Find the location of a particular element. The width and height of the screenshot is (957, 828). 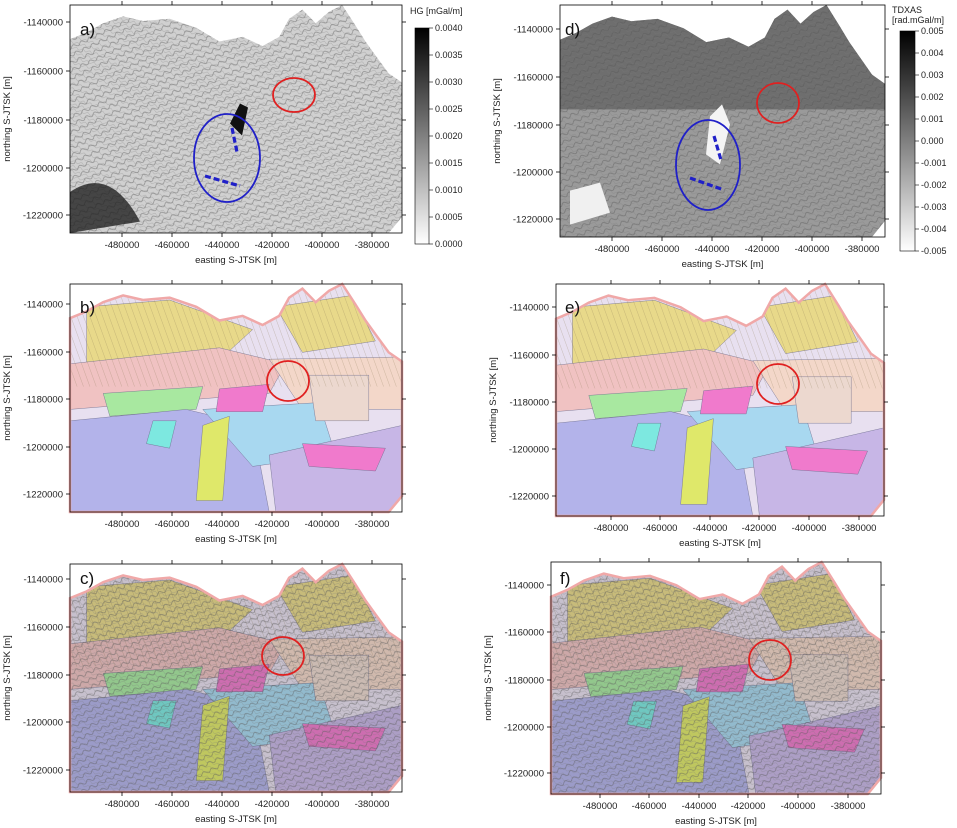

colorbar-tick-label: 0.005 is located at coordinates (932, 31).